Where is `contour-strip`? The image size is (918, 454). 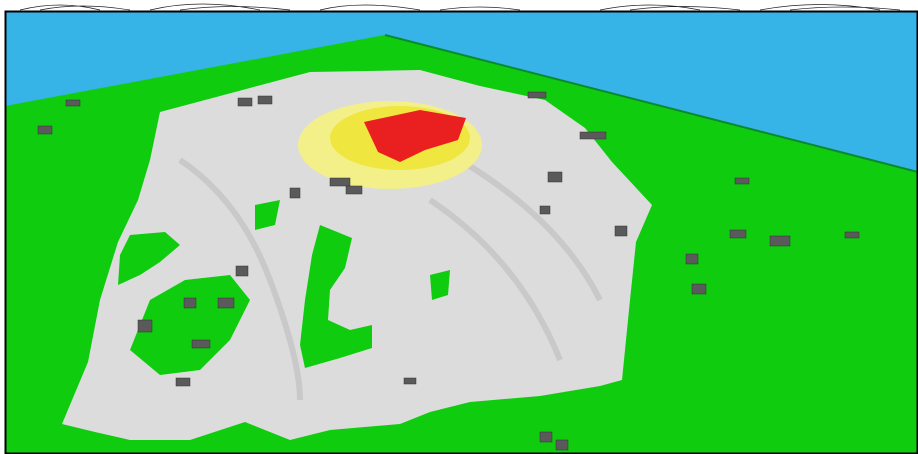 contour-strip is located at coordinates (459, 5).